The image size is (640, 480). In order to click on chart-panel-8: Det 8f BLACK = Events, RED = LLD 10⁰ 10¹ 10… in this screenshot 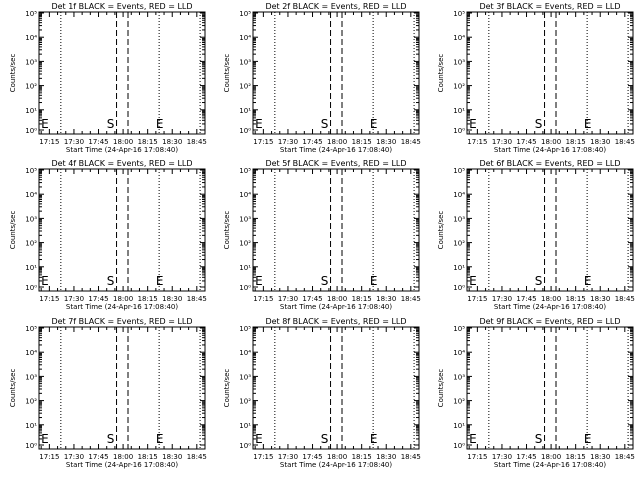, I will do `click(322, 393)`.